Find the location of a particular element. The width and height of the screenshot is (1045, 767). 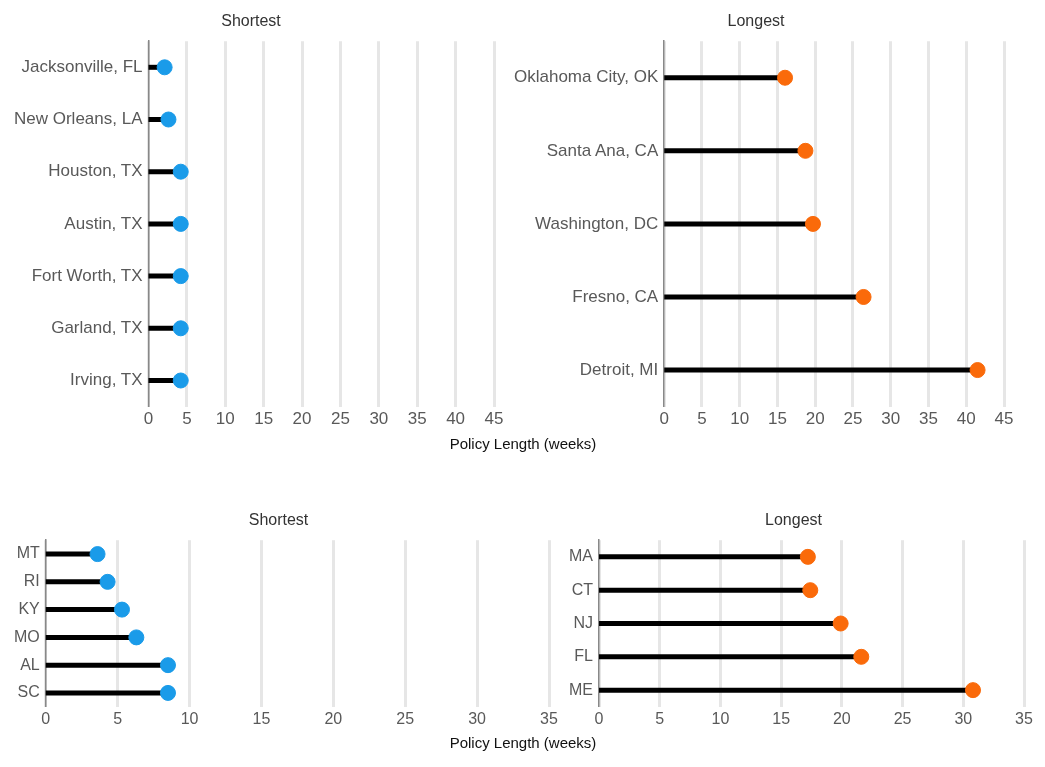

y-tick-label: MT is located at coordinates (28, 553).